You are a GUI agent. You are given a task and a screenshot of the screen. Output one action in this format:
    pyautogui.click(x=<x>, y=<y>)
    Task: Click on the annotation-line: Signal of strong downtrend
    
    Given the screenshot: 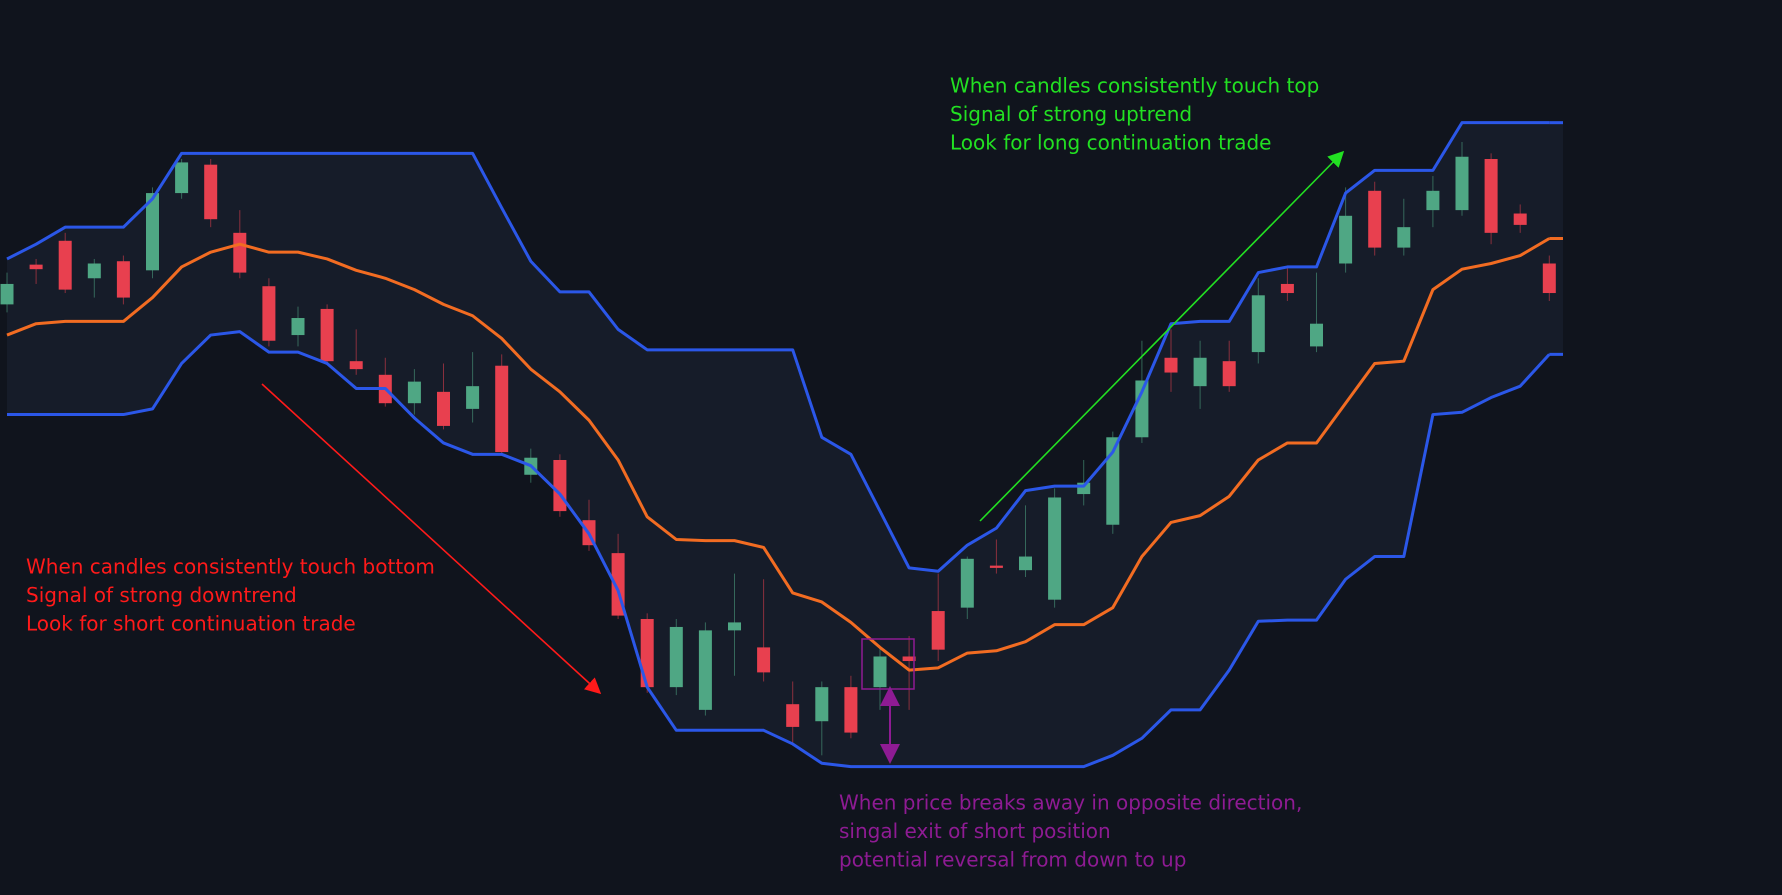 What is the action you would take?
    pyautogui.click(x=161, y=595)
    